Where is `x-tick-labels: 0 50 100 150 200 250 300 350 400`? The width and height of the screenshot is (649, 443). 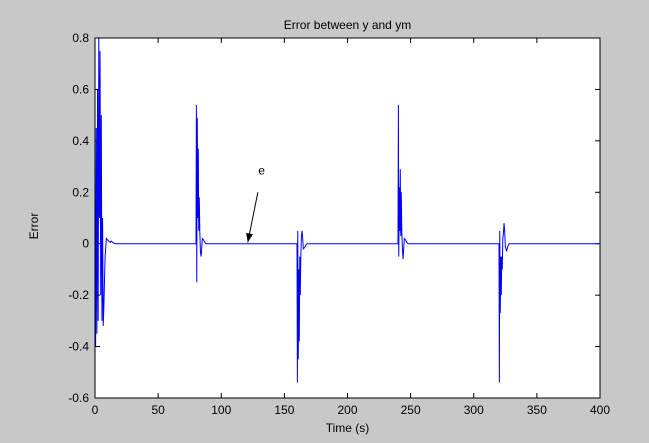 x-tick-labels: 0 50 100 150 200 250 300 350 400 is located at coordinates (351, 410).